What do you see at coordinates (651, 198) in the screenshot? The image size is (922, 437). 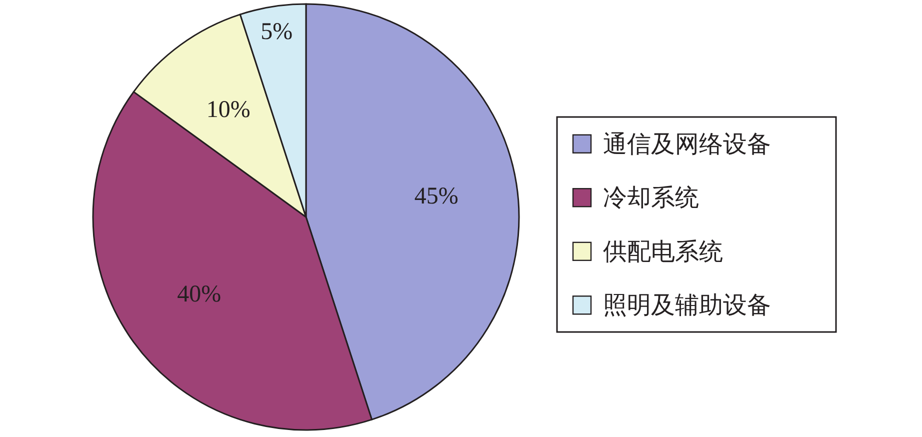 I see `legend-label: 冷却系统` at bounding box center [651, 198].